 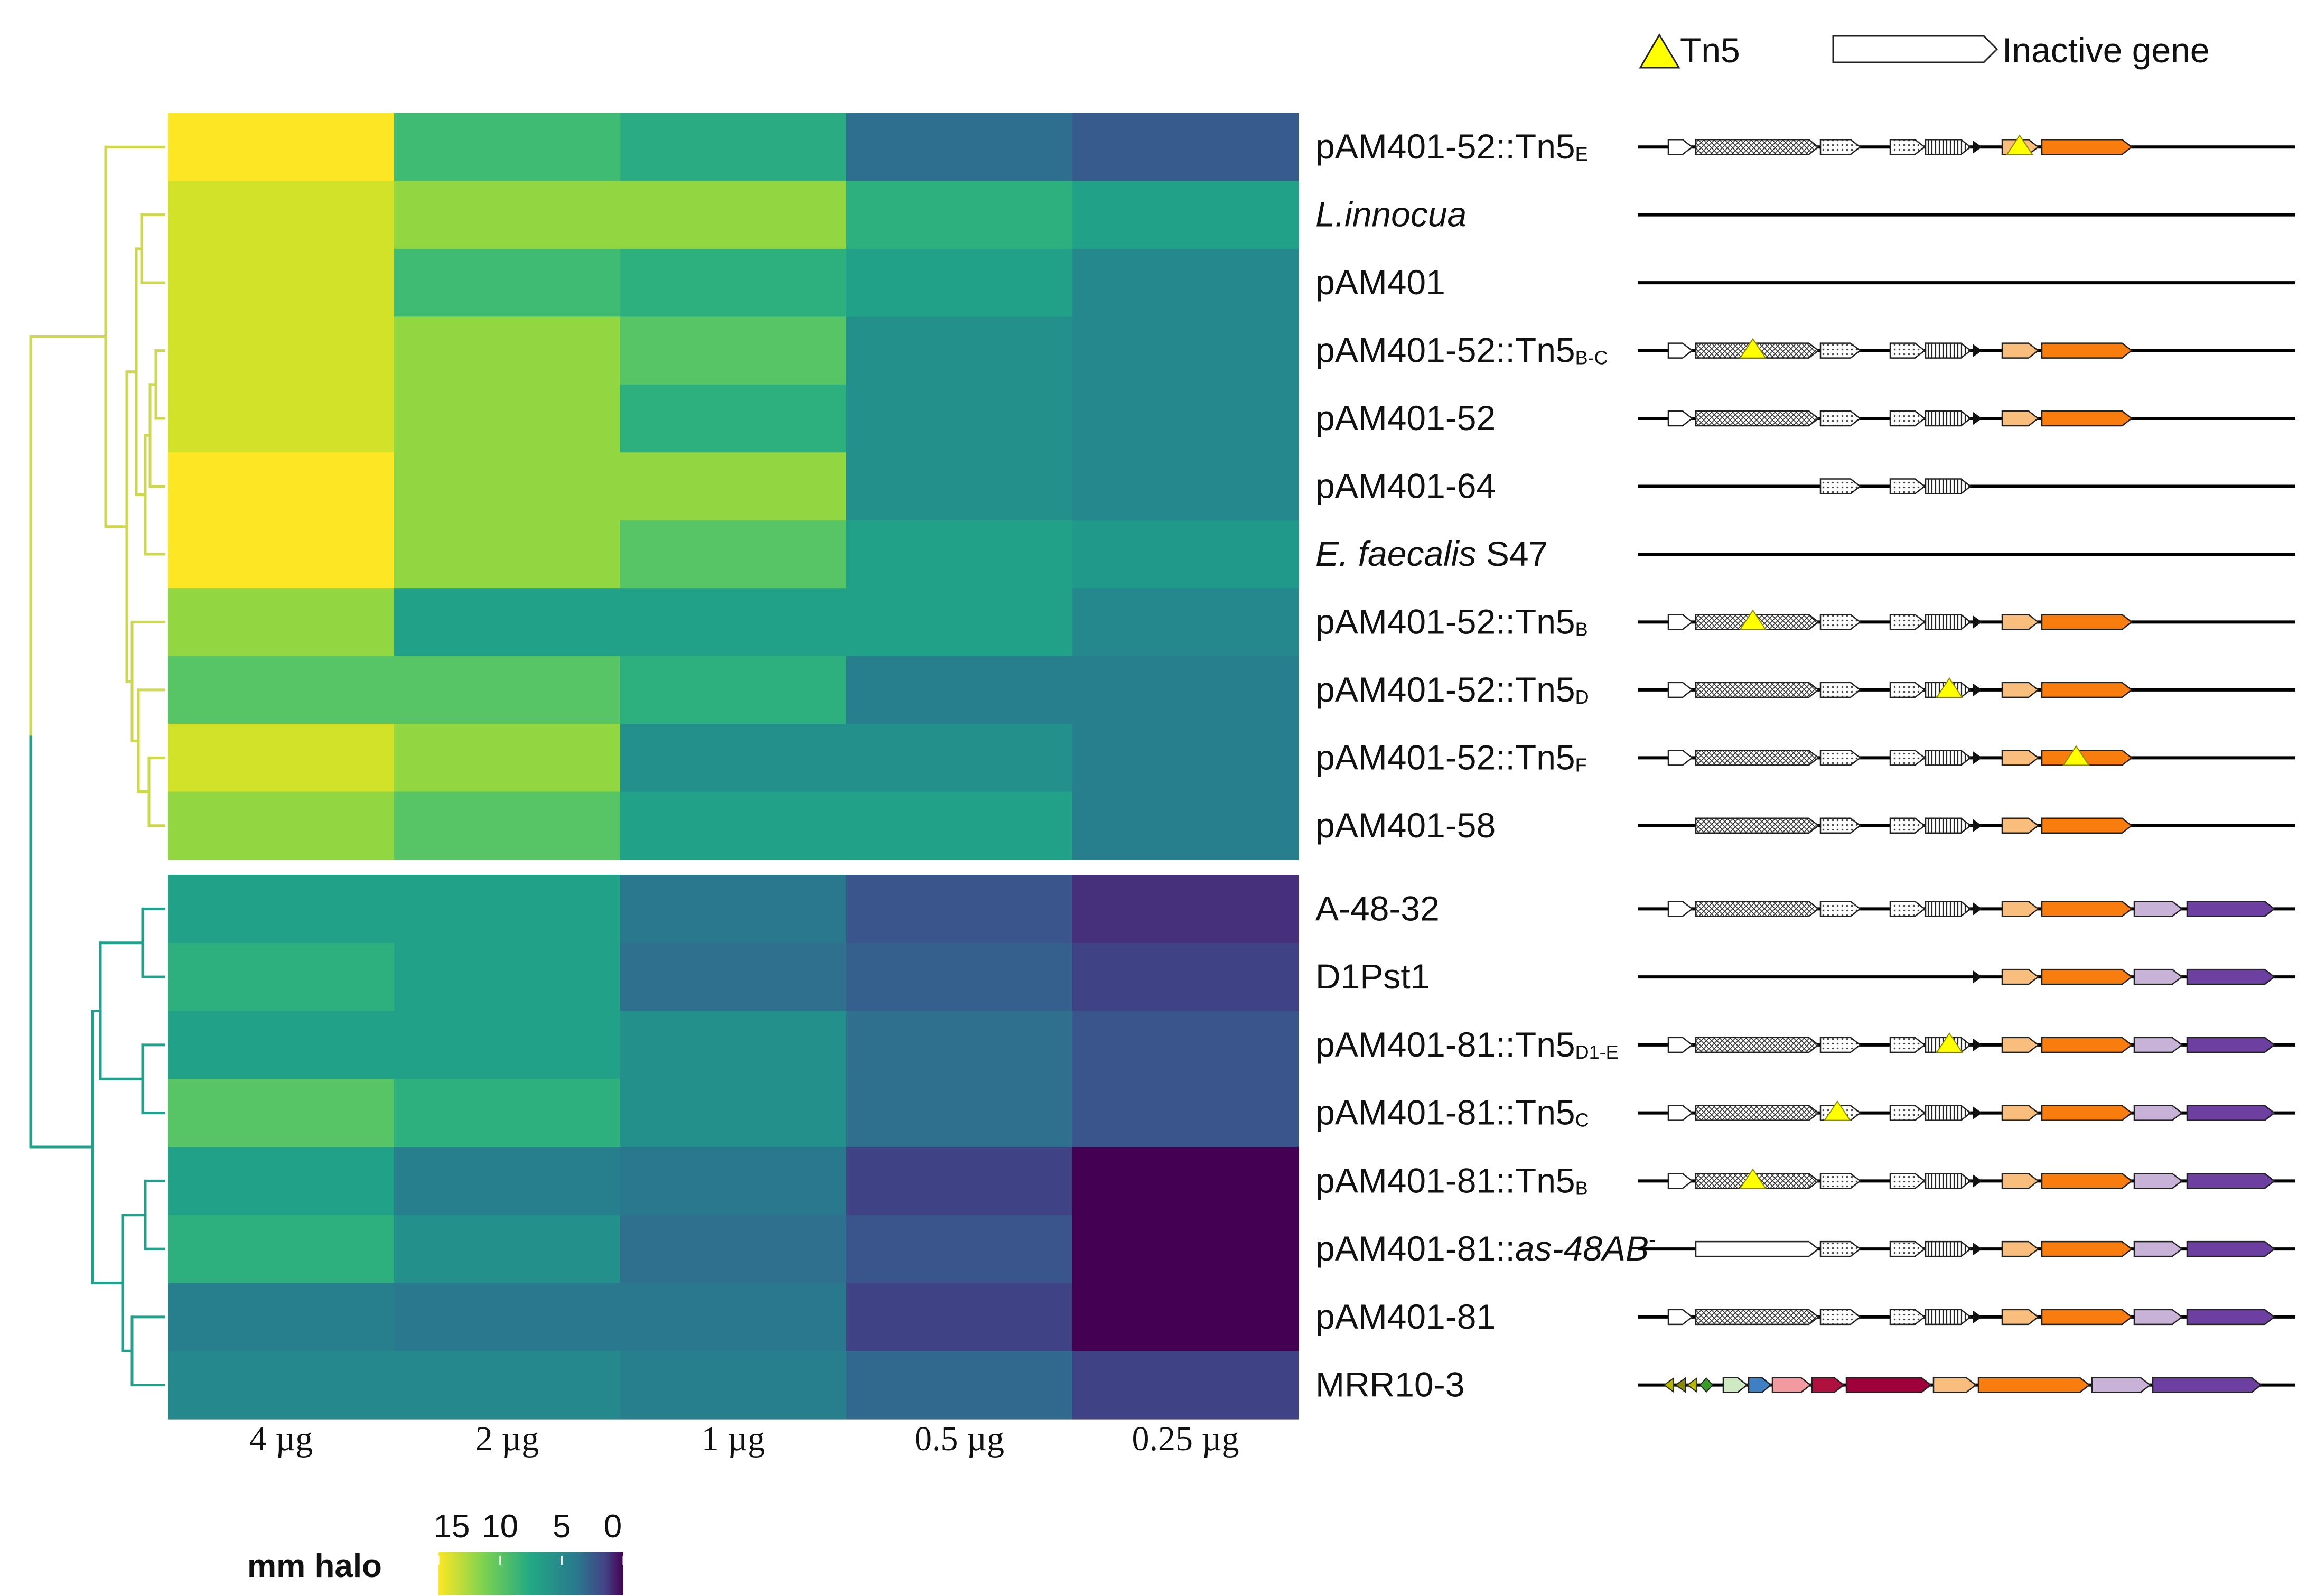 What do you see at coordinates (530, 1573) in the screenshot?
I see `color-scale-bar` at bounding box center [530, 1573].